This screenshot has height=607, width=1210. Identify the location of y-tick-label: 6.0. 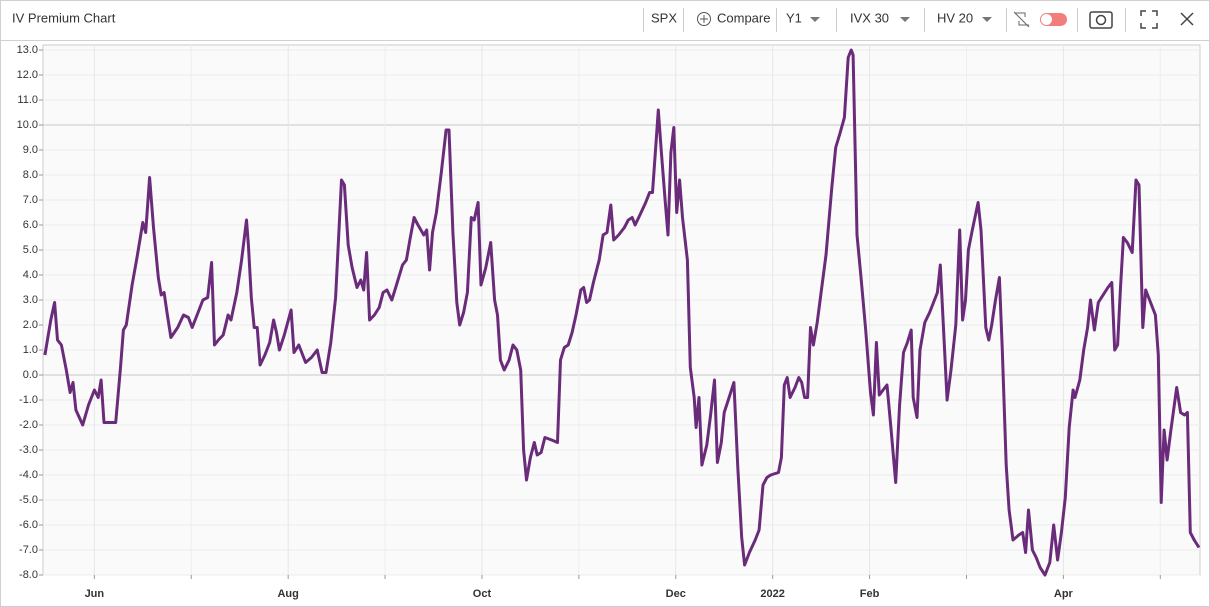
(30, 225).